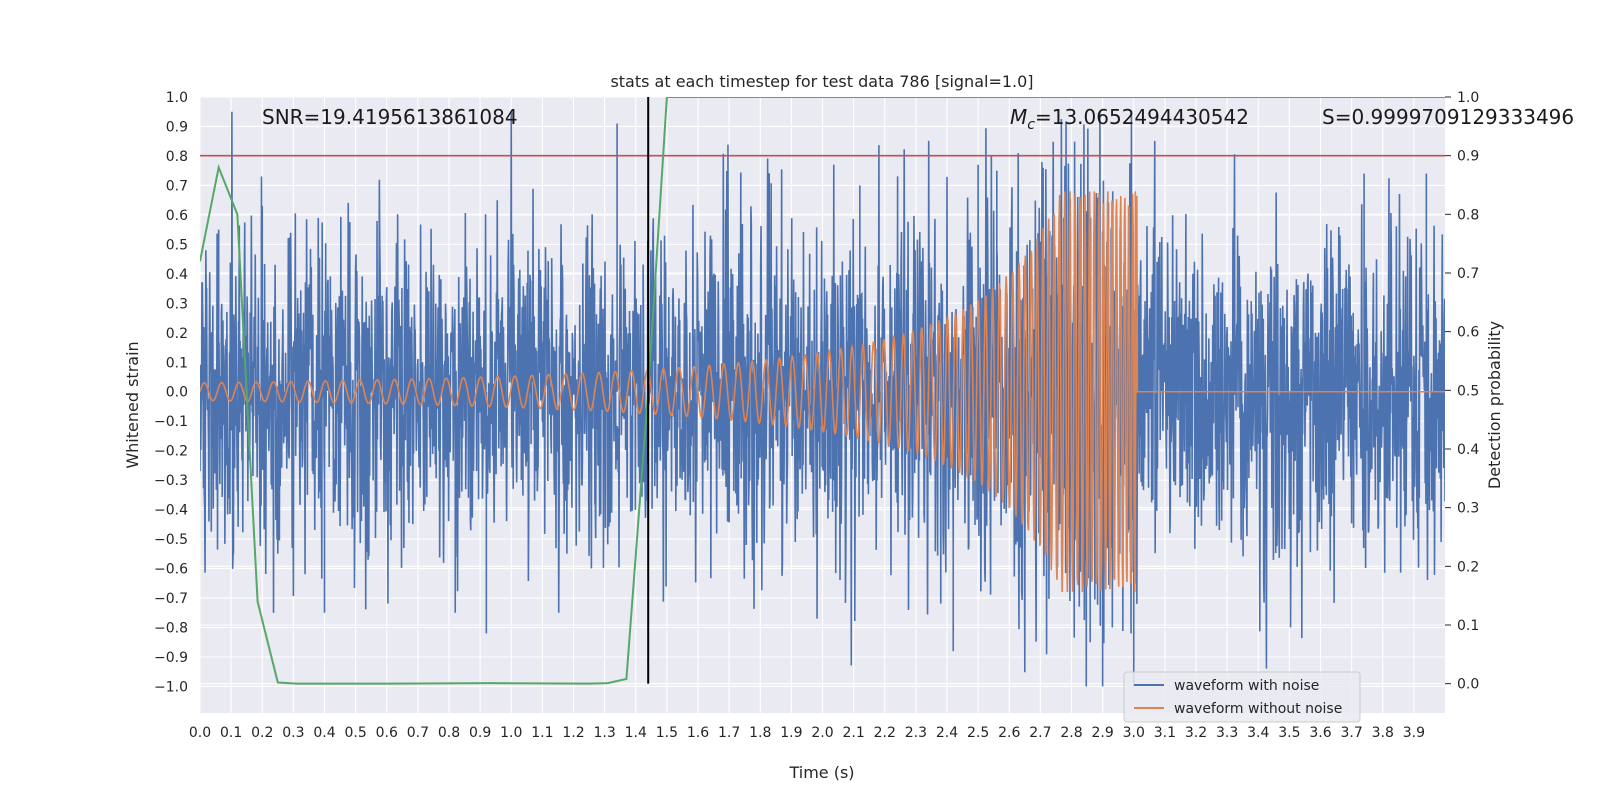 Image resolution: width=1600 pixels, height=800 pixels. What do you see at coordinates (177, 98) in the screenshot?
I see `y-tick-label: 1.0` at bounding box center [177, 98].